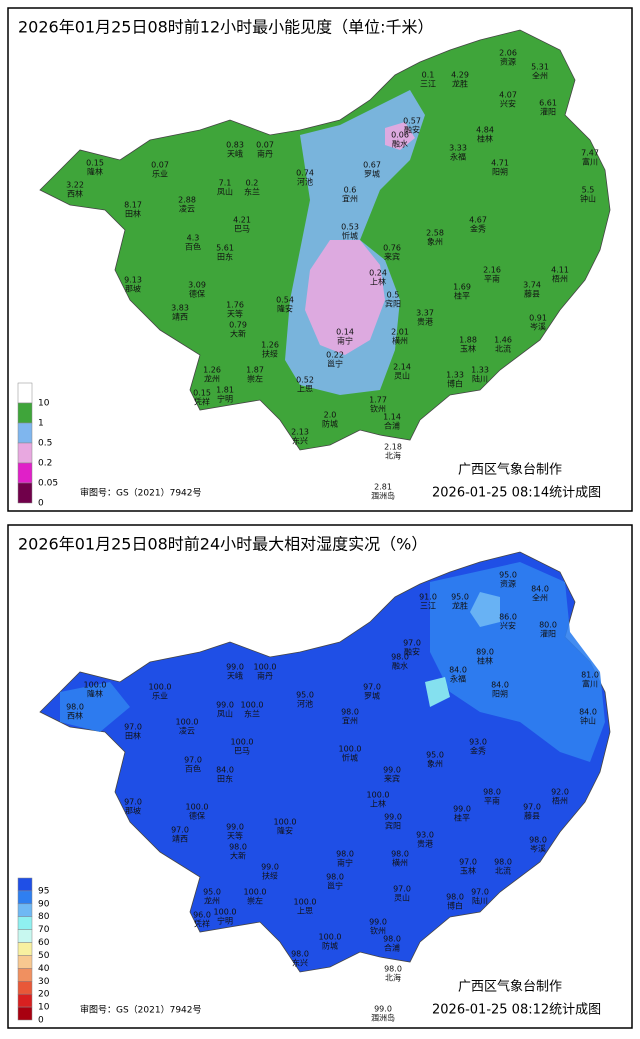 The height and width of the screenshot is (1039, 640). Describe the element at coordinates (455, 906) in the screenshot. I see `station-name: 博白` at that location.